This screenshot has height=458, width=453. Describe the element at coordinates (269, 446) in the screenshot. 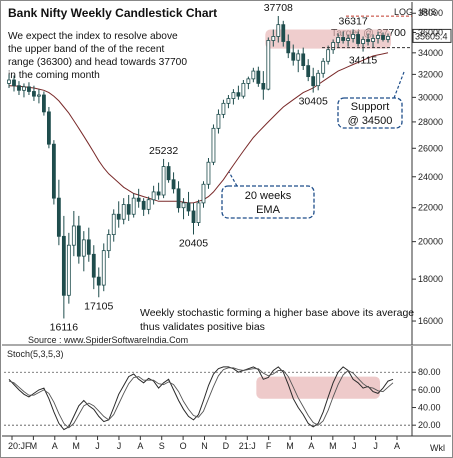

I see `time-tick-label: F` at that location.